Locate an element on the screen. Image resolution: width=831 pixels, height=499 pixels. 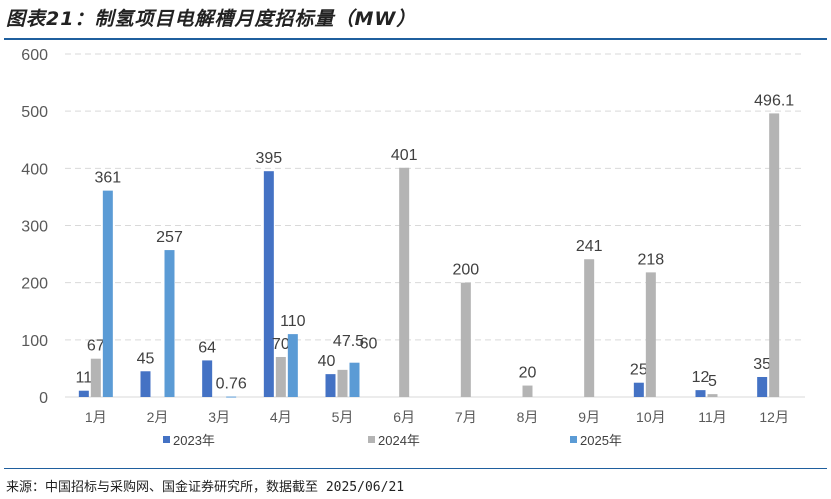
data-label: 361 is located at coordinates (107, 178).